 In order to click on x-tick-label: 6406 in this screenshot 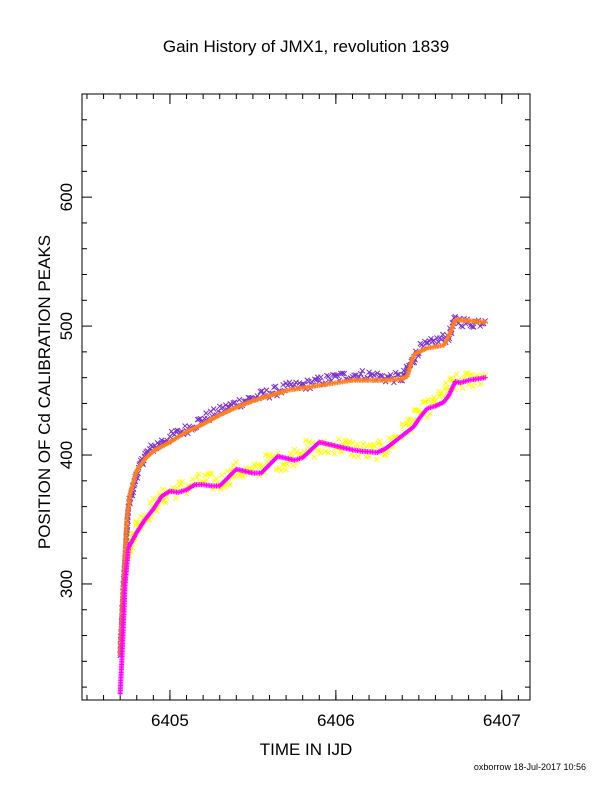, I will do `click(336, 720)`.